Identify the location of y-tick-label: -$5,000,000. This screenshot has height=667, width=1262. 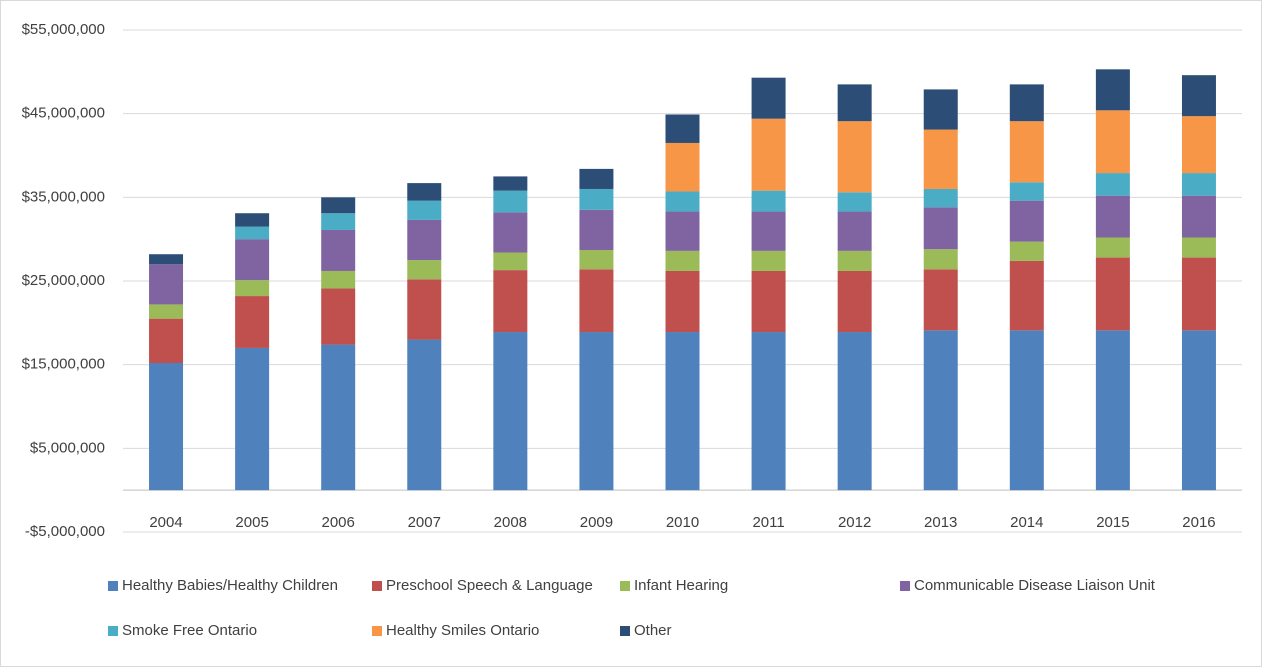
(65, 531).